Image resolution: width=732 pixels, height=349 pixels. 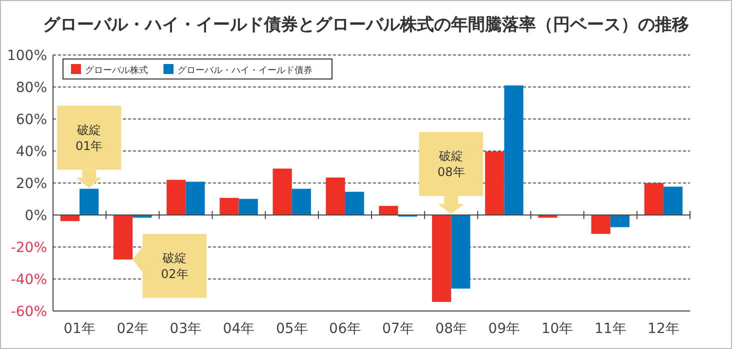 What do you see at coordinates (132, 329) in the screenshot?
I see `x-tick-label: 02年` at bounding box center [132, 329].